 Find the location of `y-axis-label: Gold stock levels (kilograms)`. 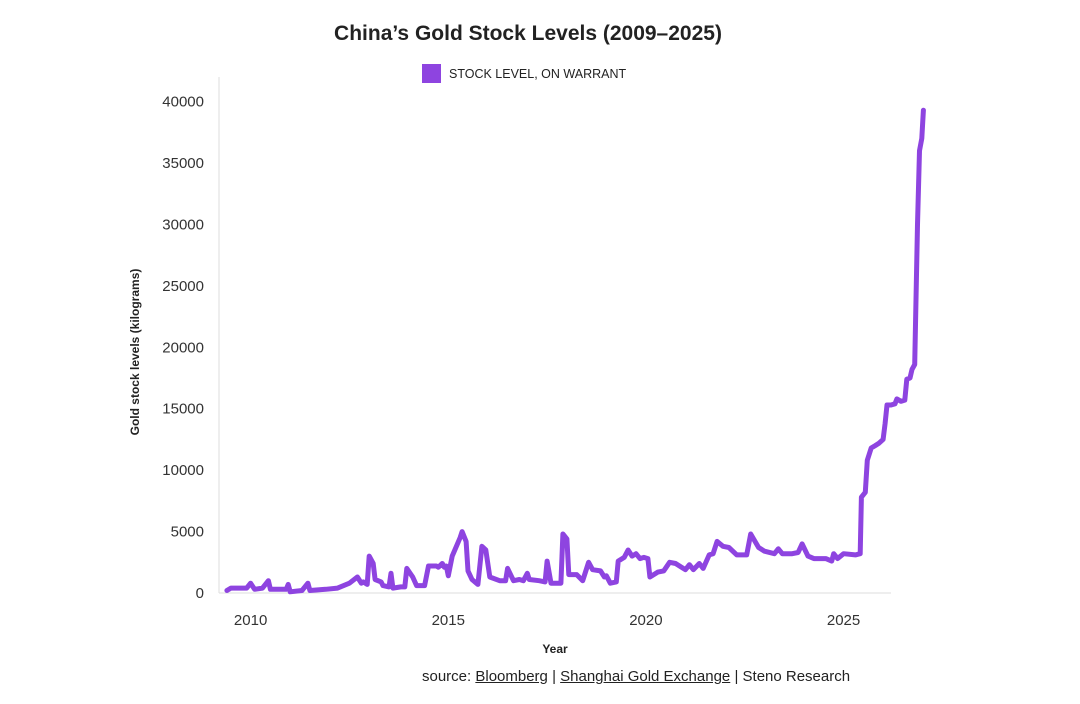

y-axis-label: Gold stock levels (kilograms) is located at coordinates (135, 352).